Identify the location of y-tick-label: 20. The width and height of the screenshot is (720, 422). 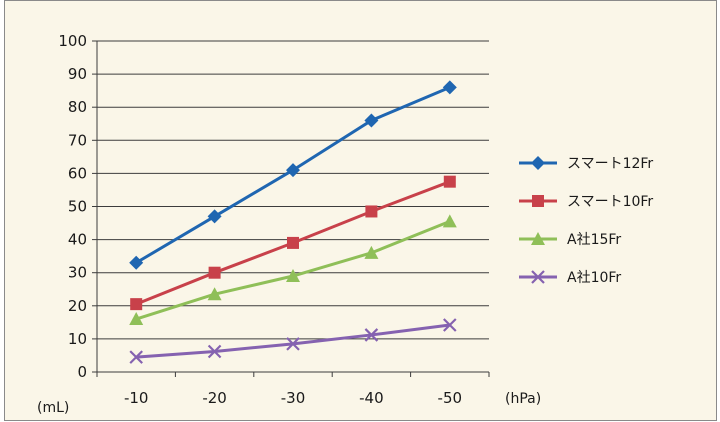
(77, 306).